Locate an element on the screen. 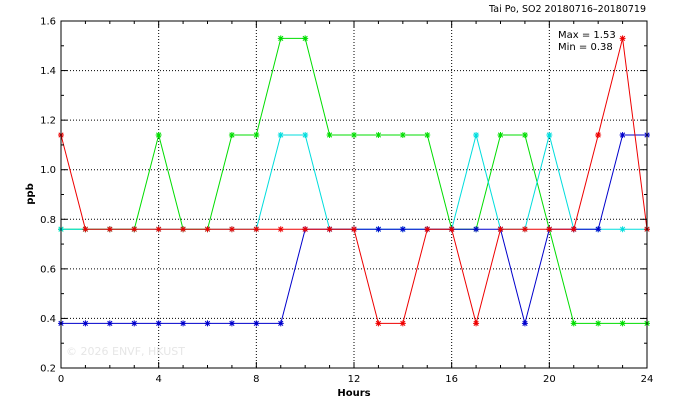  y-tick-label: 0.2 is located at coordinates (48, 369).